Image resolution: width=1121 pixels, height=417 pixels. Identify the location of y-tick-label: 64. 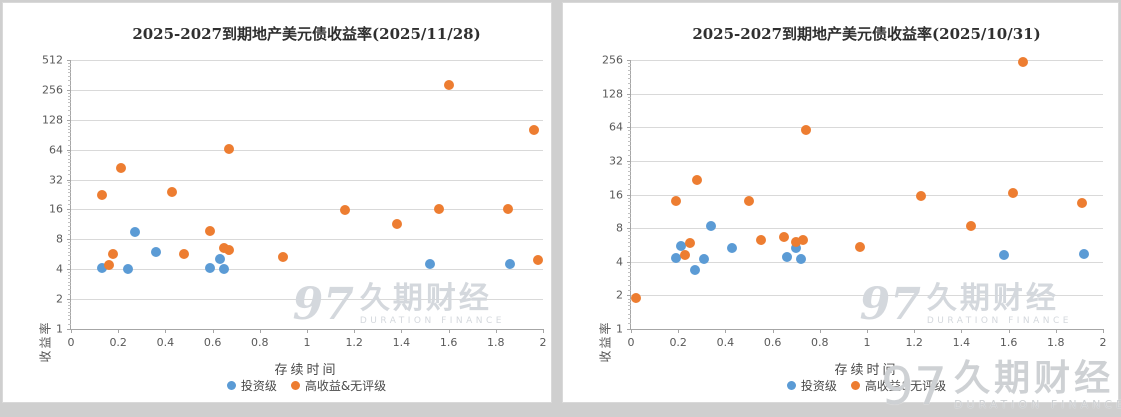
(616, 127).